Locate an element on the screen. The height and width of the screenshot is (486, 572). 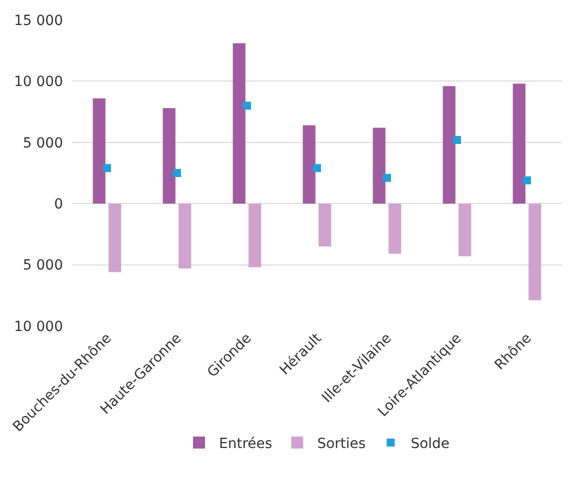
legend-label: Solde is located at coordinates (430, 444).